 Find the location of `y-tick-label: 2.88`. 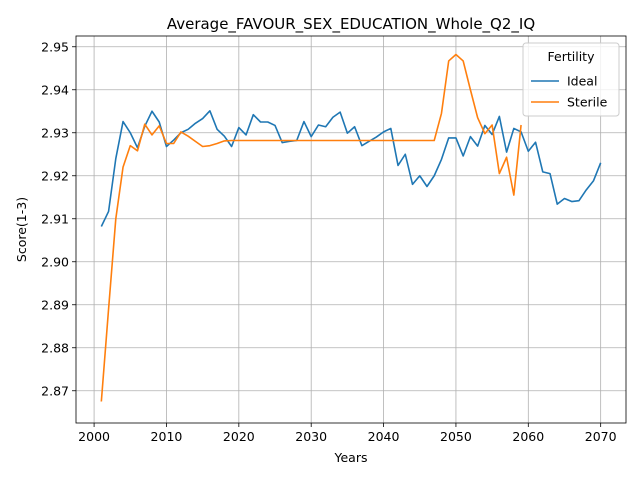

y-tick-label: 2.88 is located at coordinates (55, 347).